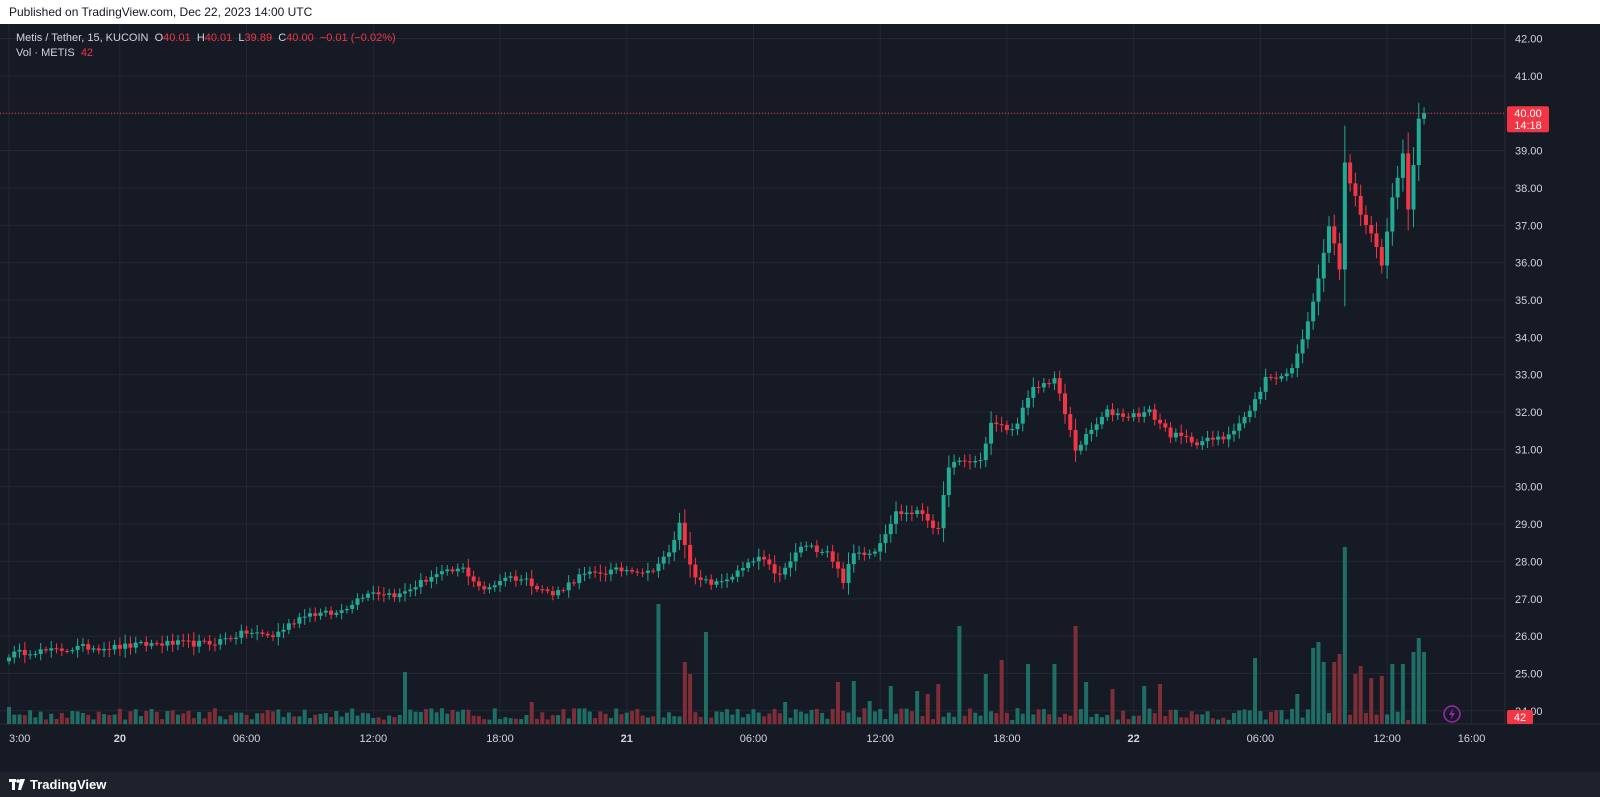 Image resolution: width=1600 pixels, height=797 pixels. What do you see at coordinates (880, 739) in the screenshot?
I see `x-tick-label: 12:00` at bounding box center [880, 739].